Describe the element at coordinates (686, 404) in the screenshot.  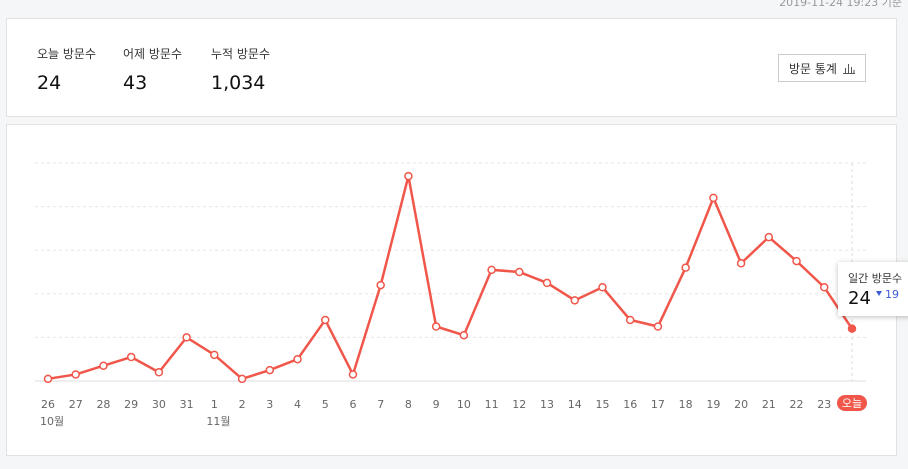
I see `x-tick-label: 18` at that location.